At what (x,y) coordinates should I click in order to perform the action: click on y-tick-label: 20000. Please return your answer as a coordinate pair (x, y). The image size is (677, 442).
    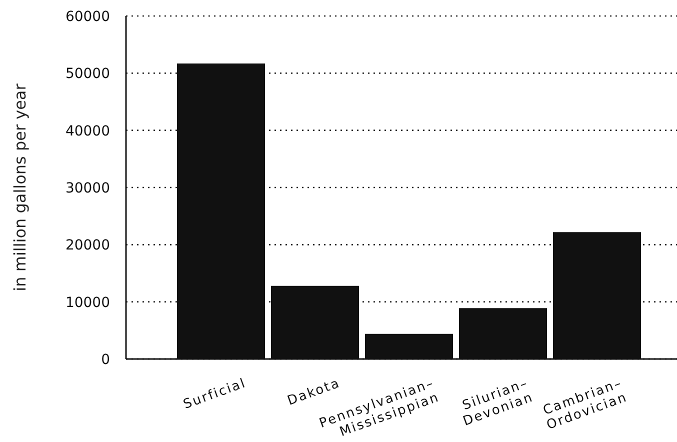
    Looking at the image, I should click on (87, 246).